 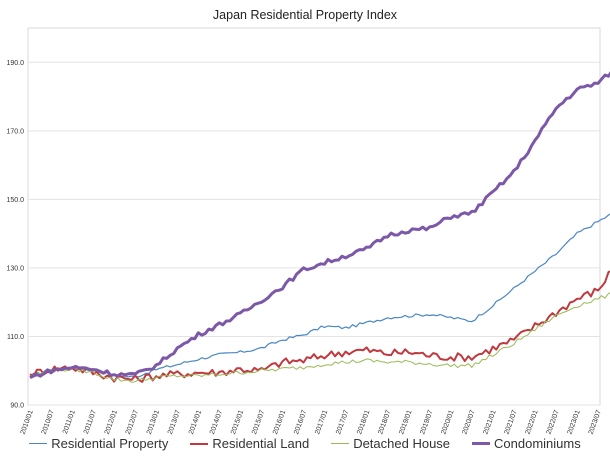 What do you see at coordinates (595, 422) in the screenshot?
I see `x-tick-label: 2023/07` at bounding box center [595, 422].